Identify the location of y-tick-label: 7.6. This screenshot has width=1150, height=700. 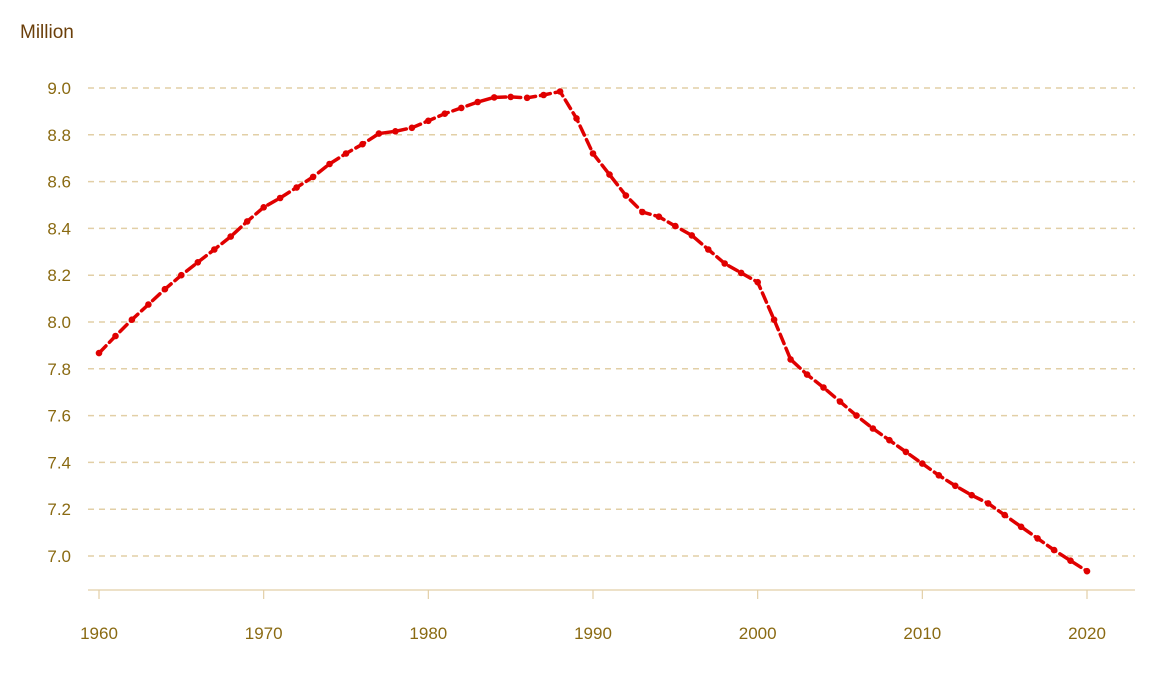
(59, 416).